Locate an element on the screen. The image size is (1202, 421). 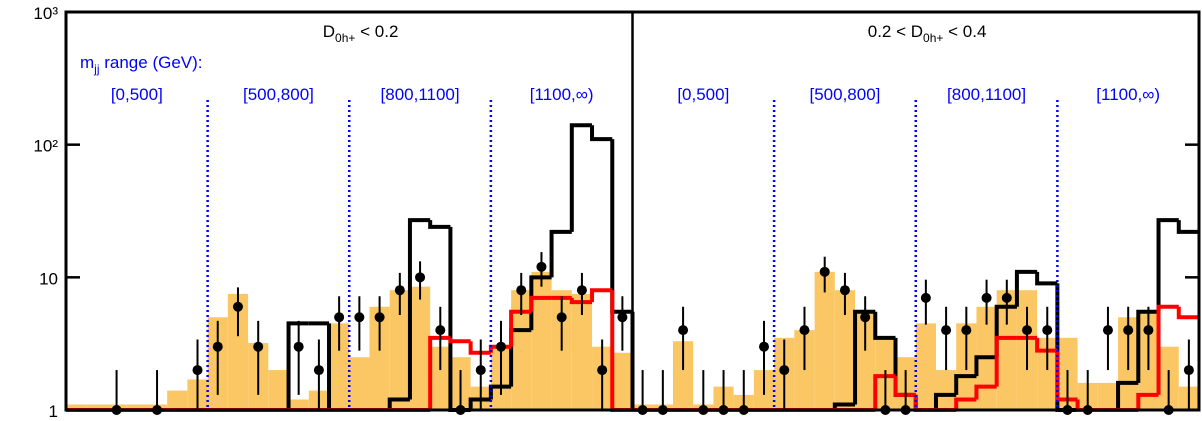
y-tick-label: 10³ is located at coordinates (45, 13).